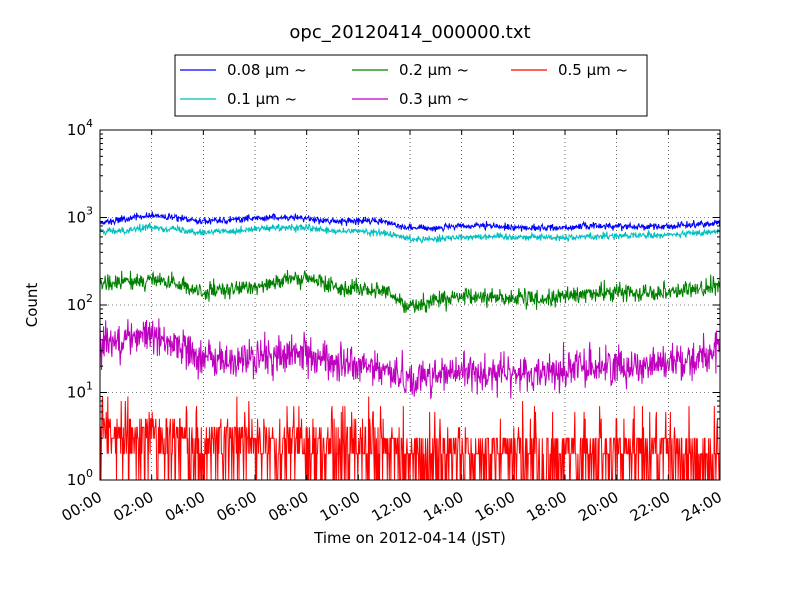 The image size is (800, 600). Describe the element at coordinates (409, 538) in the screenshot. I see `x-axis-label: Time on 2012-04-14 (JST)` at that location.